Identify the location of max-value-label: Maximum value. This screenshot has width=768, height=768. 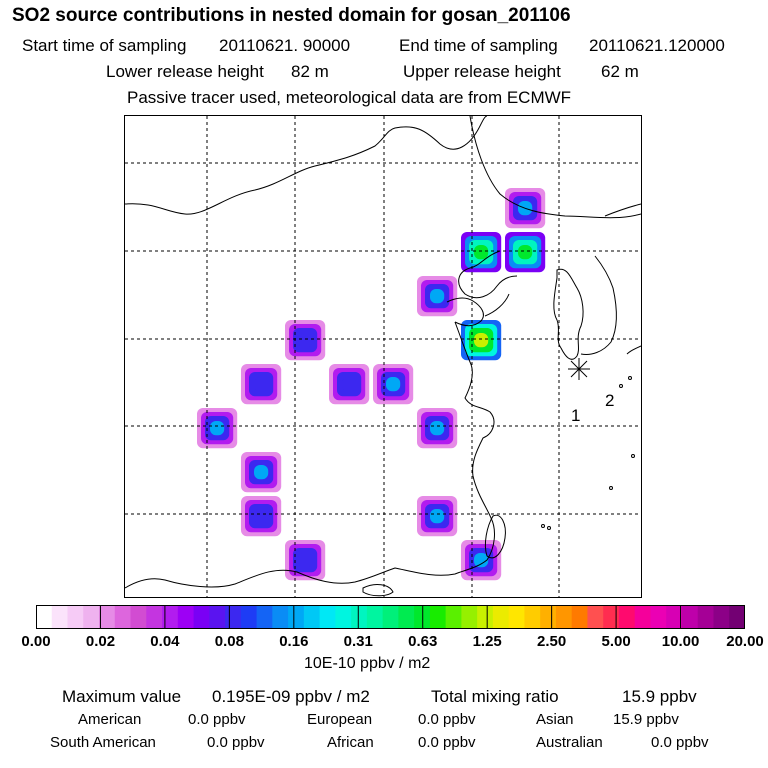
(122, 696).